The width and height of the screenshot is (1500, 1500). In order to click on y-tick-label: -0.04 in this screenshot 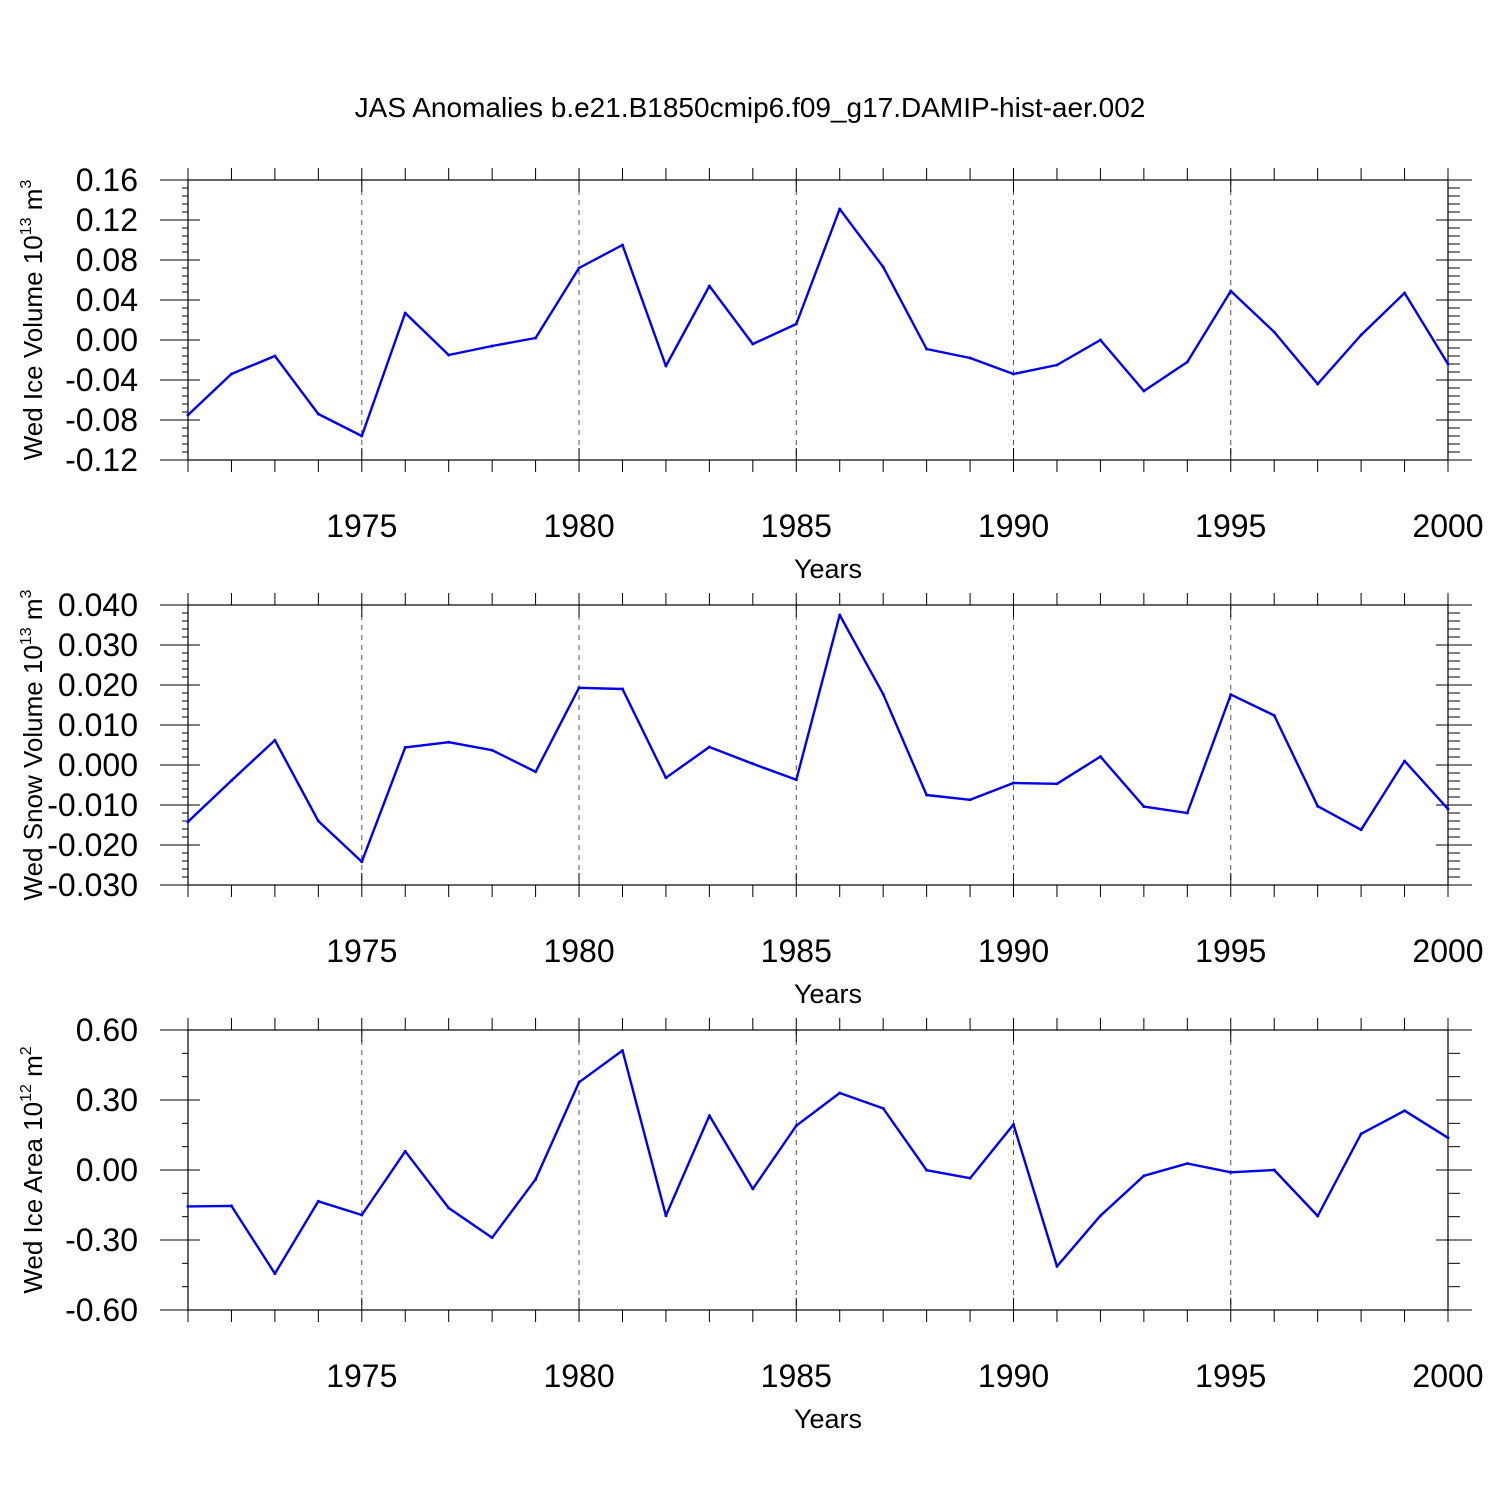, I will do `click(101, 380)`.